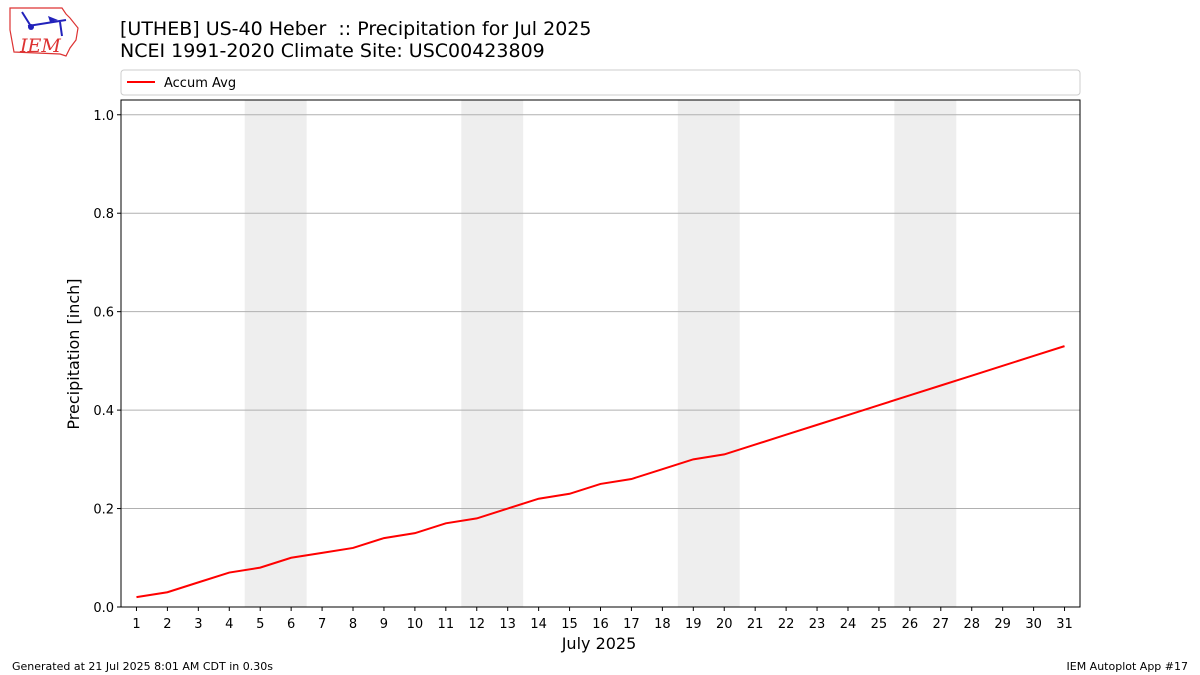 Image resolution: width=1200 pixels, height=675 pixels. Describe the element at coordinates (446, 624) in the screenshot. I see `x-tick-label: 11` at that location.